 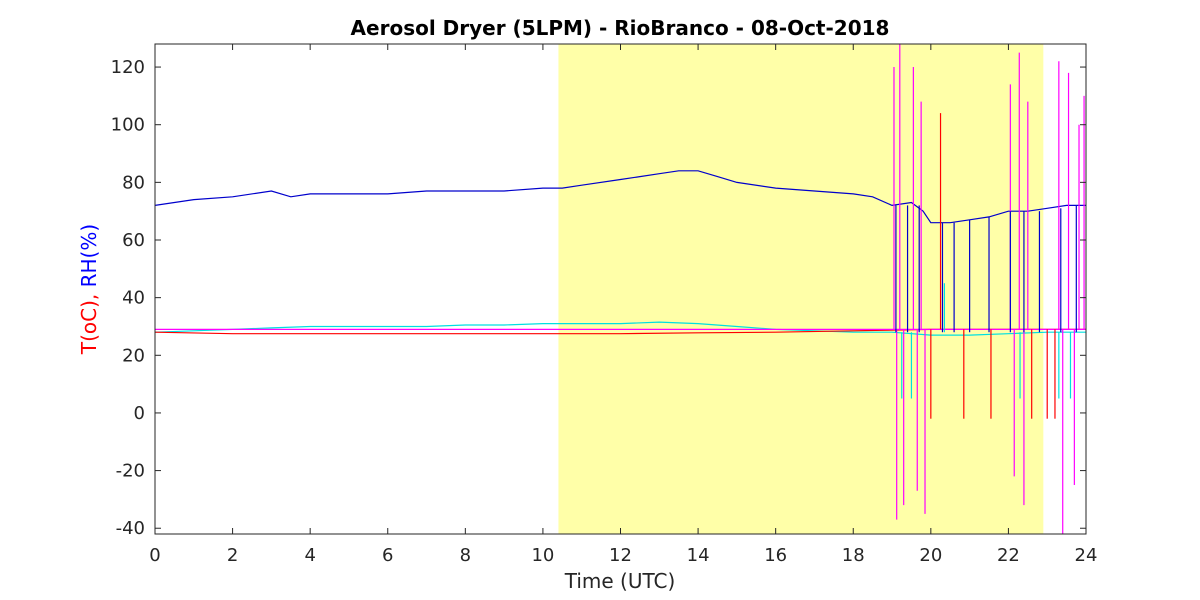 I want to click on y-tick-label: 120, so click(x=128, y=67).